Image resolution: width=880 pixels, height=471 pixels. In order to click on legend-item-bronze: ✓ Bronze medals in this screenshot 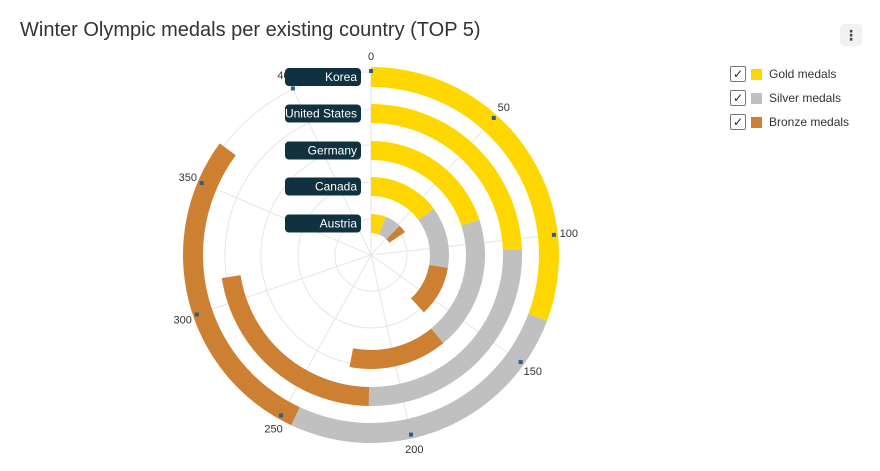, I will do `click(789, 122)`.